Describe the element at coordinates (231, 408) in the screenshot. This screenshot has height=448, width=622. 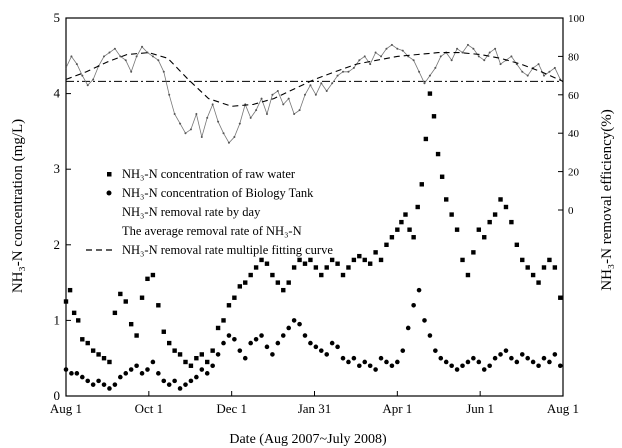
I see `x-tick-label: Dec 1` at that location.